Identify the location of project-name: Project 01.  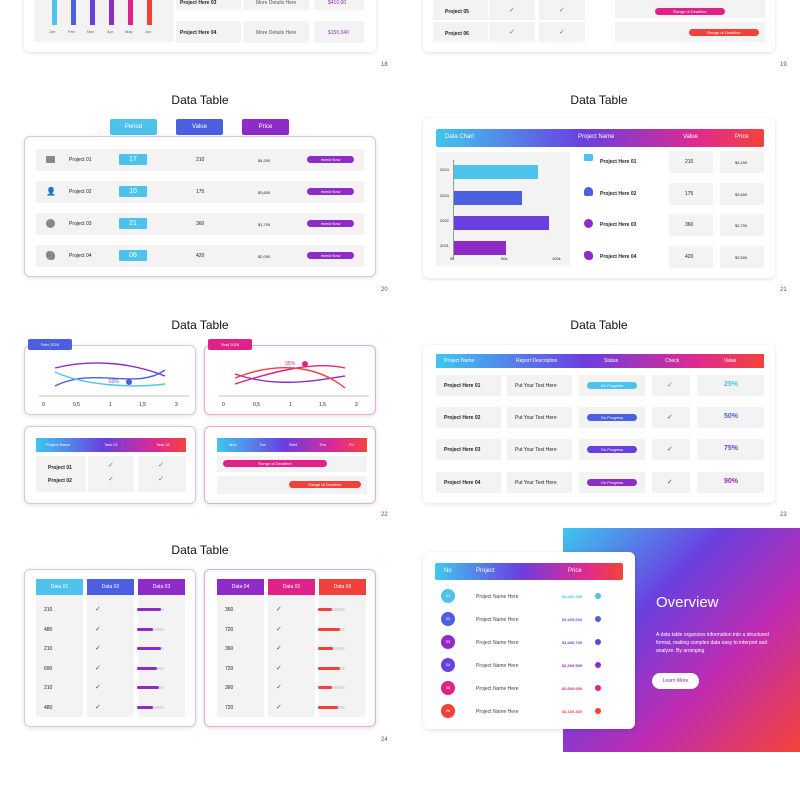
(80, 160).